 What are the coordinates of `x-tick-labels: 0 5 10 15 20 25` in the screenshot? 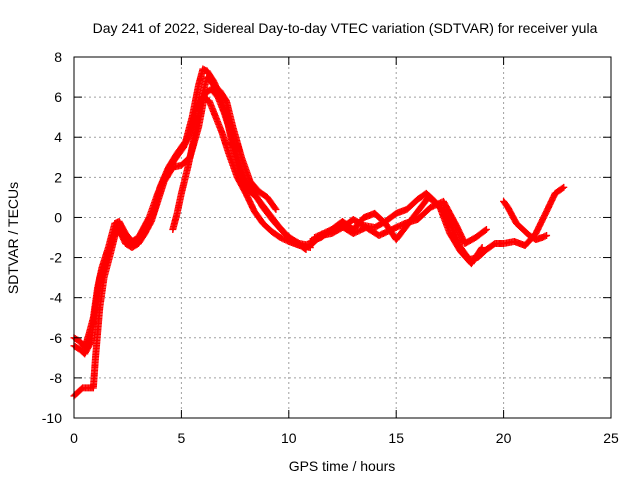 It's located at (344, 438).